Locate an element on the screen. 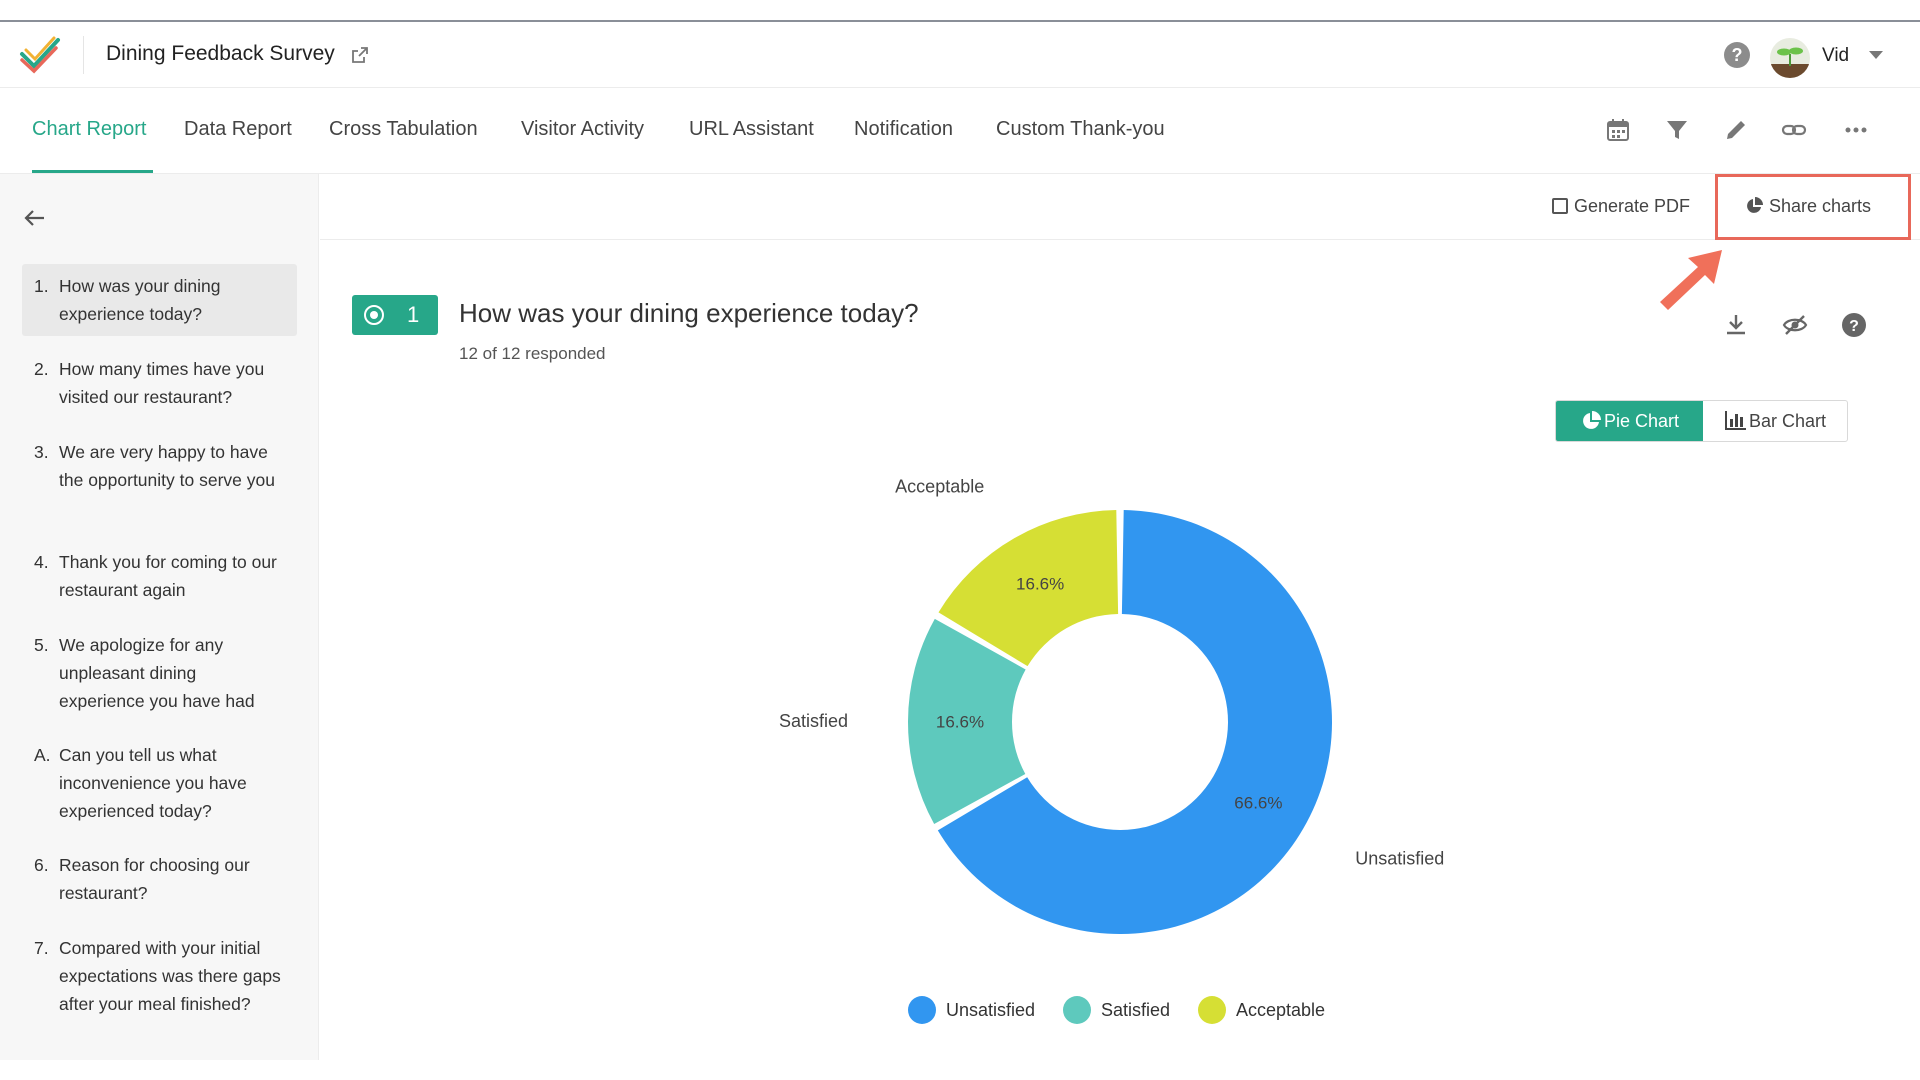 The width and height of the screenshot is (1920, 1080). question-number: 1 is located at coordinates (413, 314).